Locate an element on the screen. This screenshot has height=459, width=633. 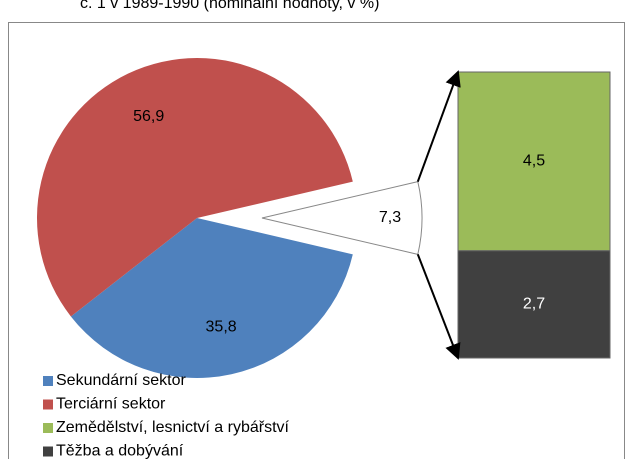
pie-slice is located at coordinates (342, 218).